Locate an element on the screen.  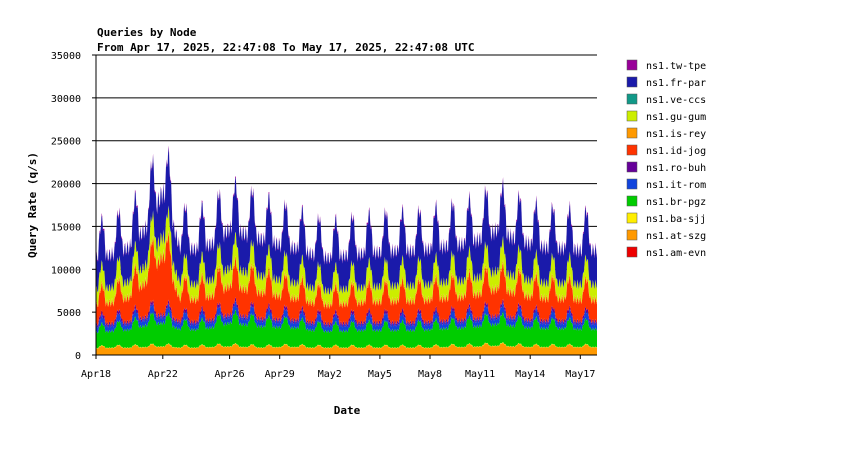
x-tick-label-5: May5 is located at coordinates (380, 374).